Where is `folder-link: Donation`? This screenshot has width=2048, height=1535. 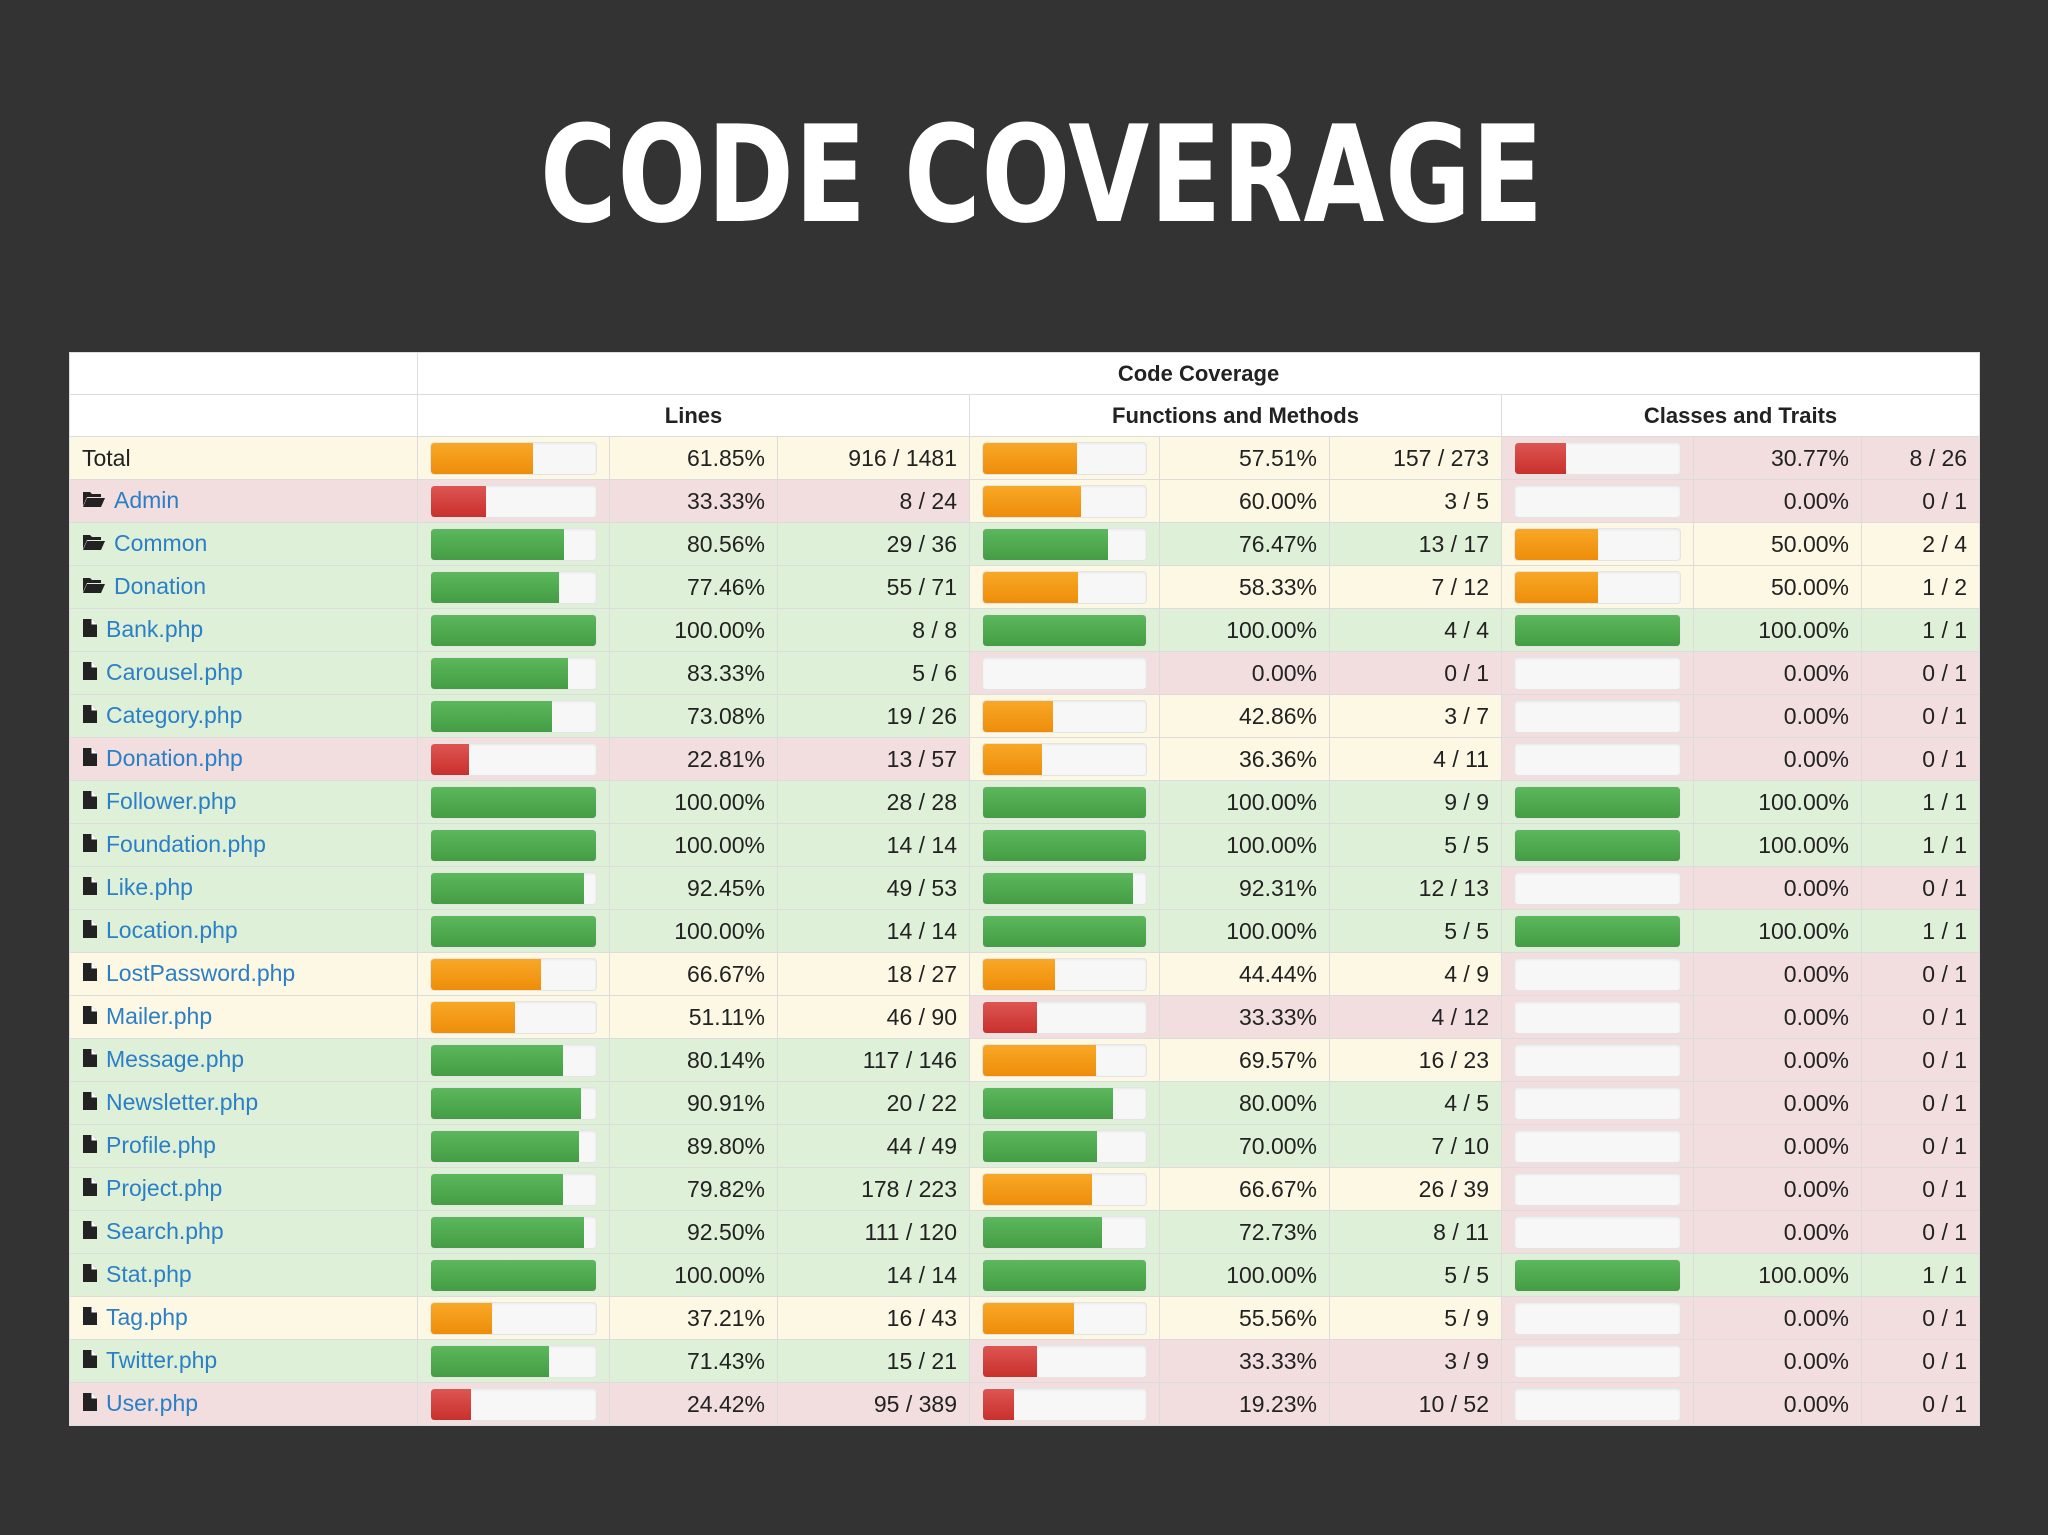
folder-link: Donation is located at coordinates (160, 585).